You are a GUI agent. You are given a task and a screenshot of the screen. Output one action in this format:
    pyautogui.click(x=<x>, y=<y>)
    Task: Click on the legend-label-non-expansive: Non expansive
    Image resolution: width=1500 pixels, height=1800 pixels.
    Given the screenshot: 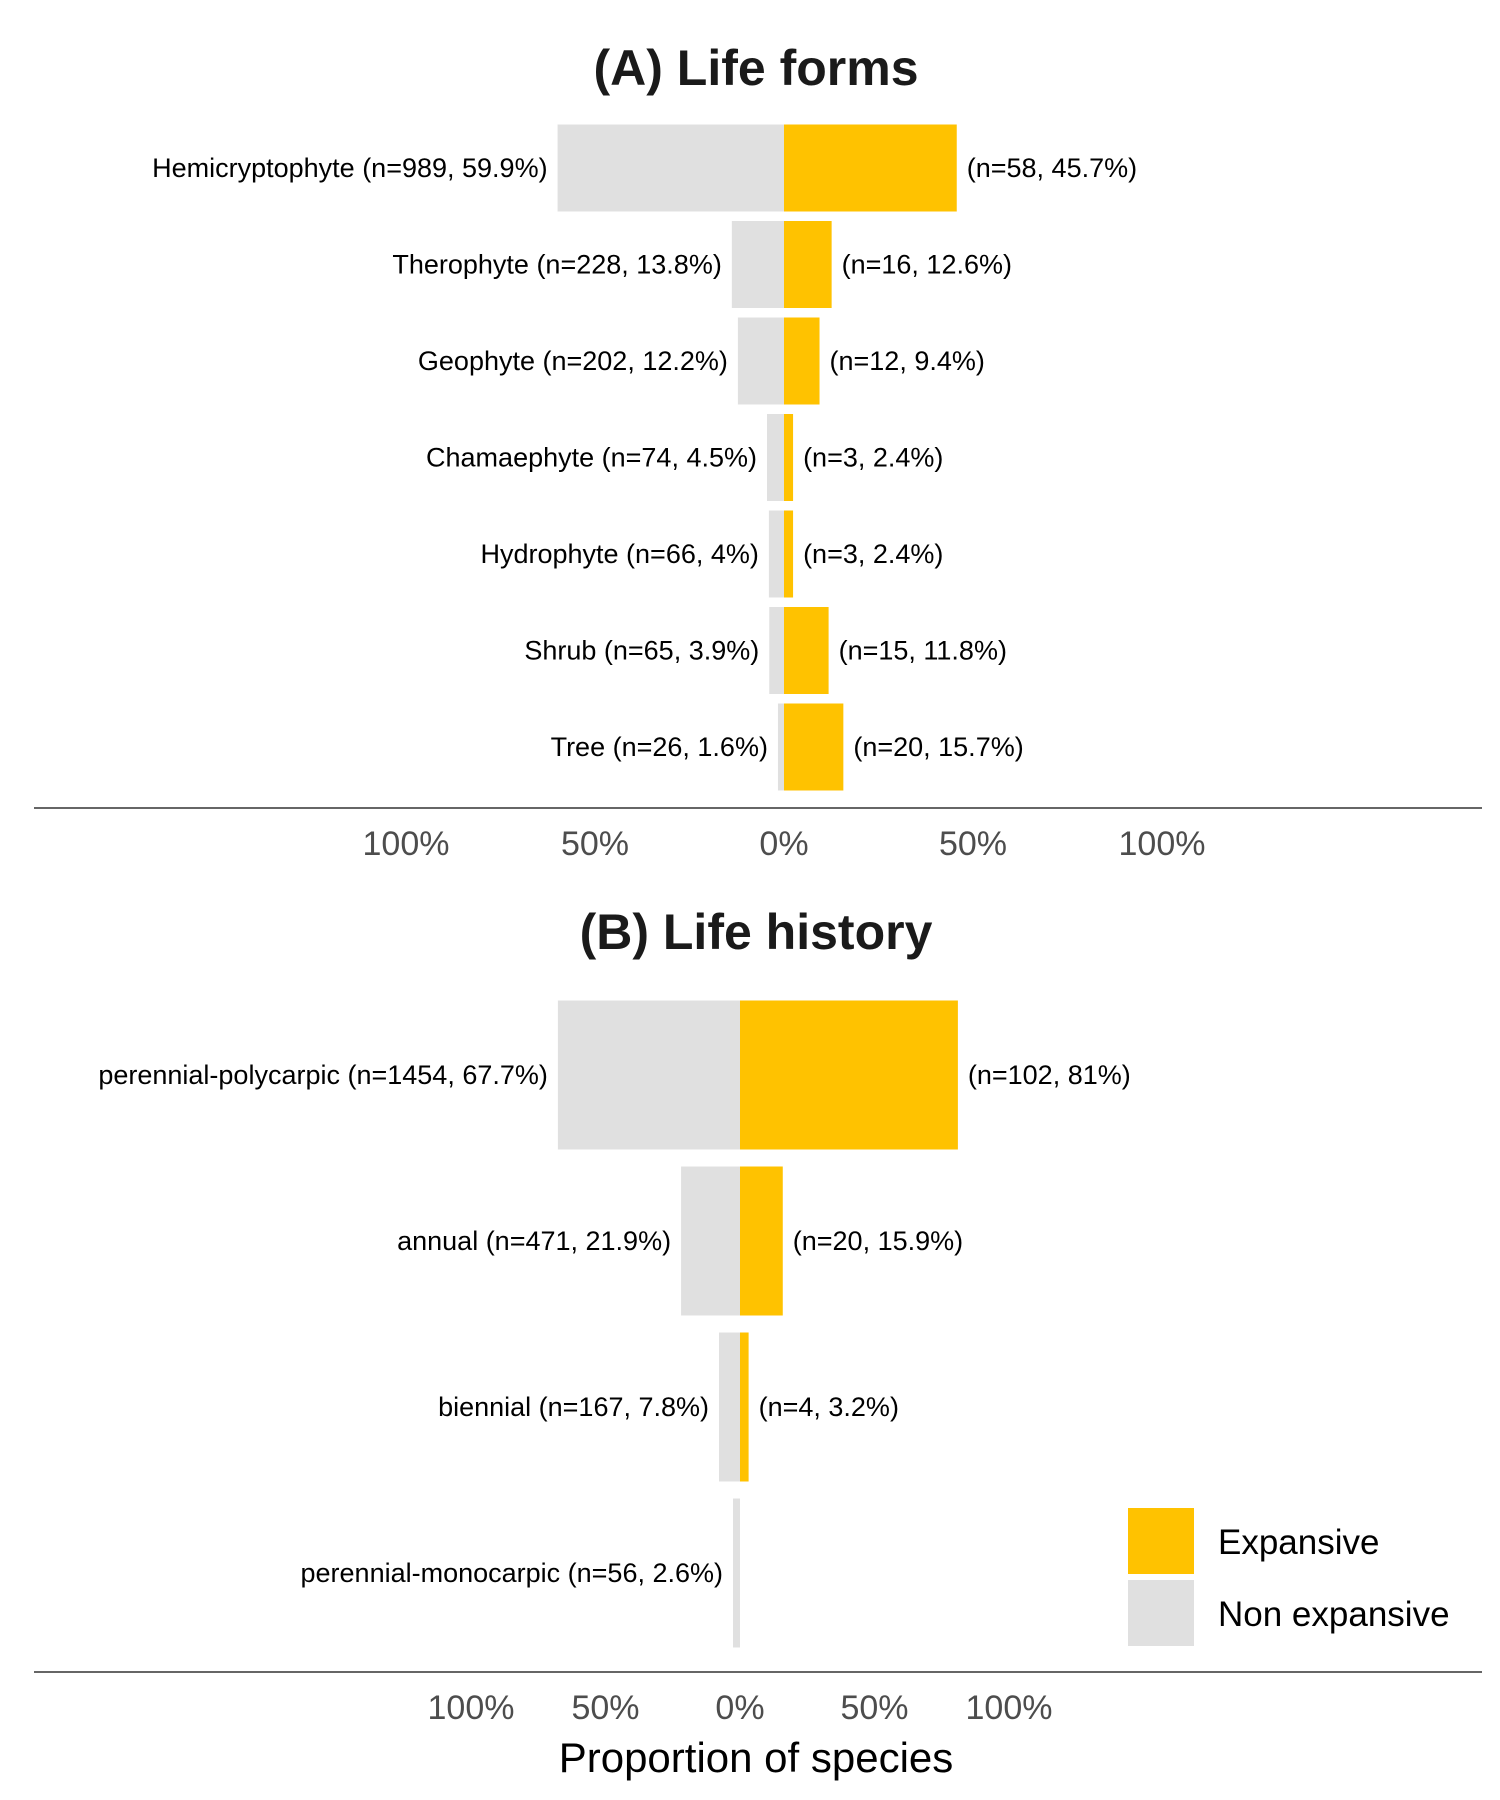 What is the action you would take?
    pyautogui.click(x=1334, y=1614)
    